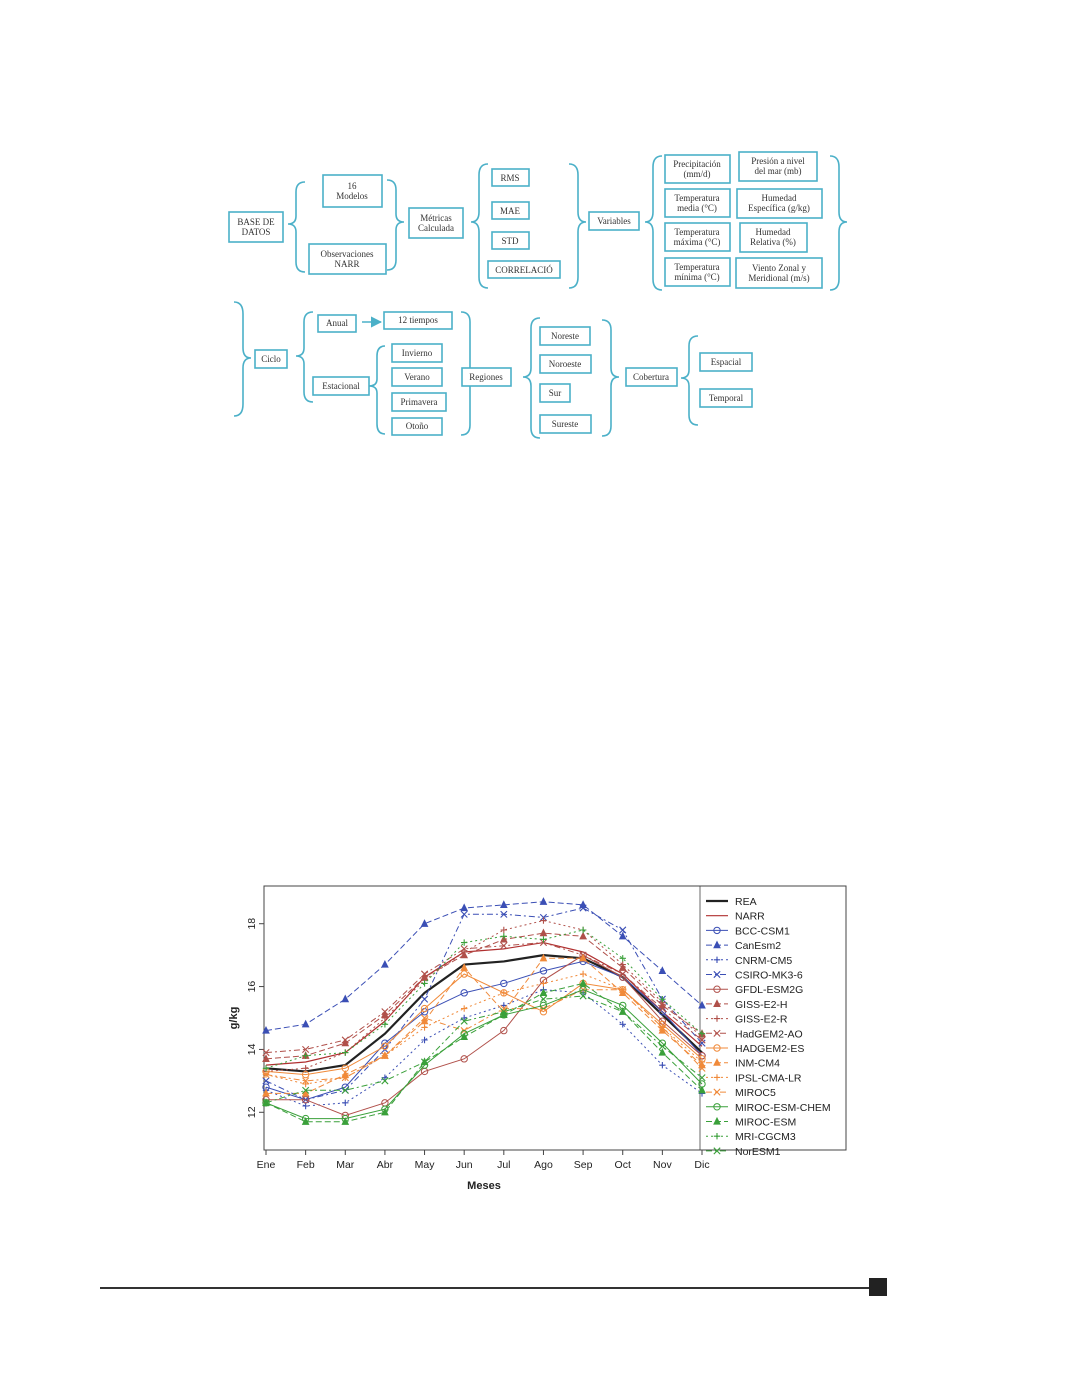 This screenshot has width=1071, height=1386. What do you see at coordinates (345, 1165) in the screenshot?
I see `x-tick-label: Mar` at bounding box center [345, 1165].